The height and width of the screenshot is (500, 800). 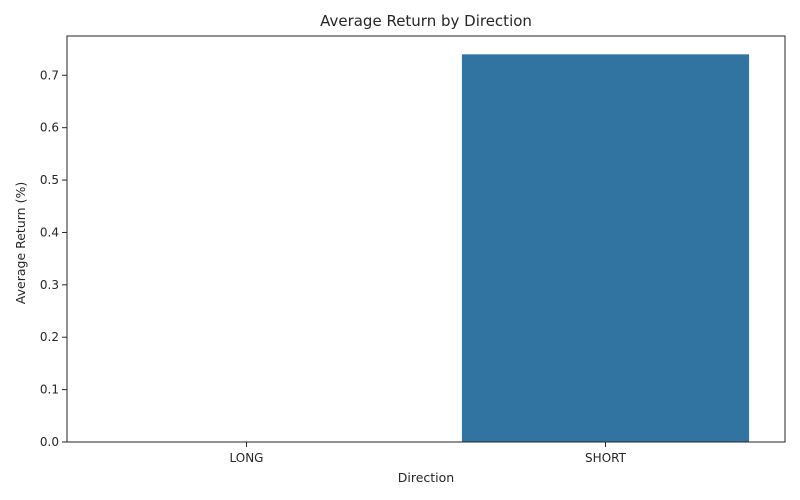 What do you see at coordinates (49, 442) in the screenshot?
I see `y-tick-label: 0.0` at bounding box center [49, 442].